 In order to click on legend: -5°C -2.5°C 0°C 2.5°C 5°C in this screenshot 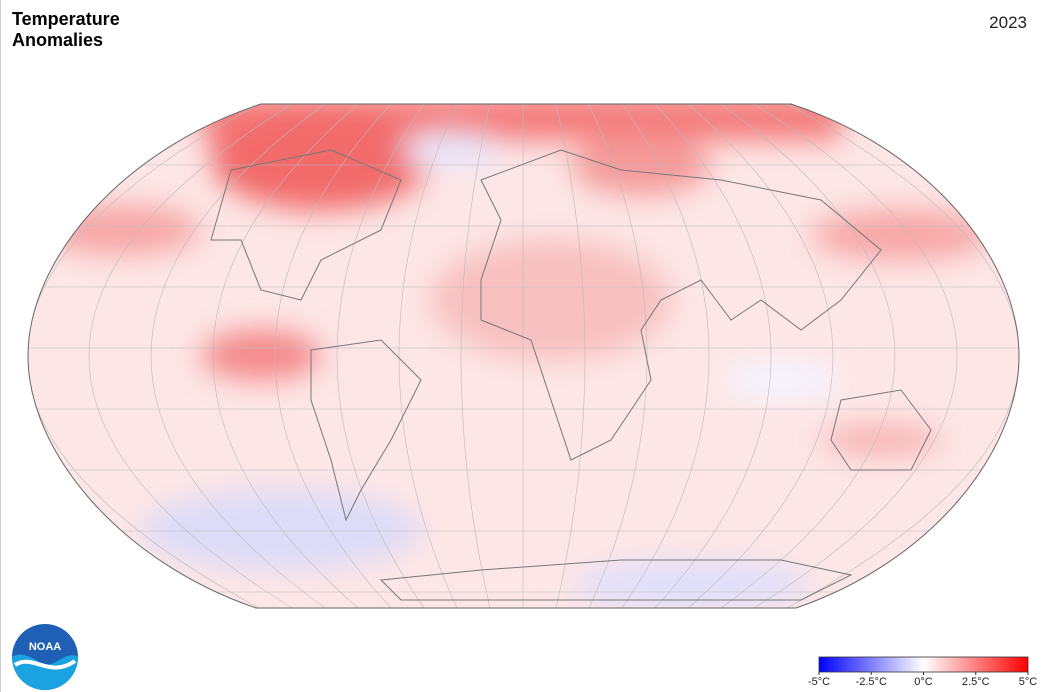, I will do `click(923, 672)`.